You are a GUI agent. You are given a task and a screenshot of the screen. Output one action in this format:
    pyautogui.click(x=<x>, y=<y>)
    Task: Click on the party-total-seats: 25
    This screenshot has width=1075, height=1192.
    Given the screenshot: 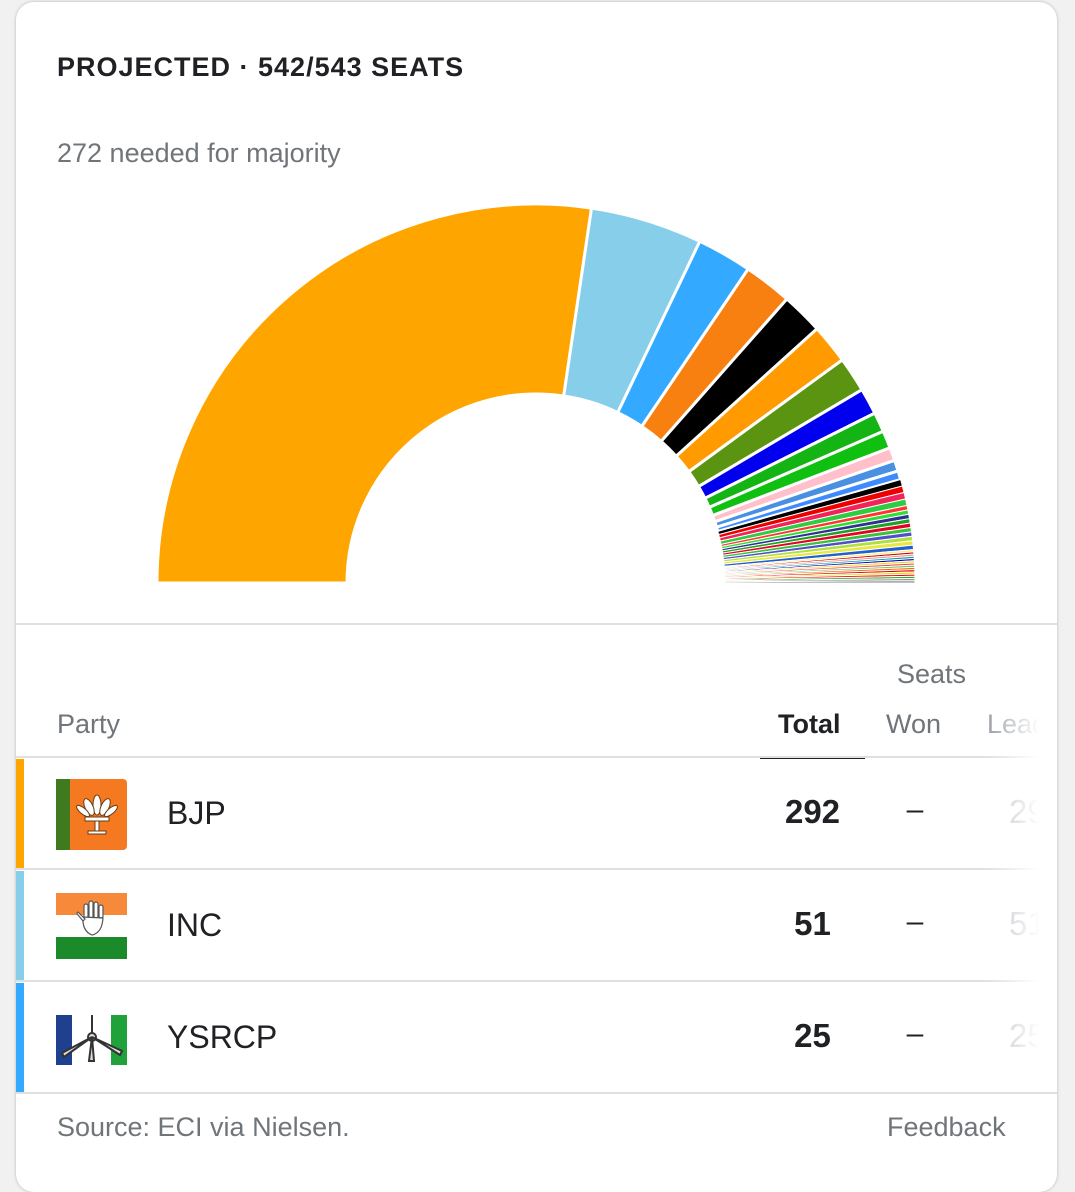 What is the action you would take?
    pyautogui.click(x=812, y=1035)
    